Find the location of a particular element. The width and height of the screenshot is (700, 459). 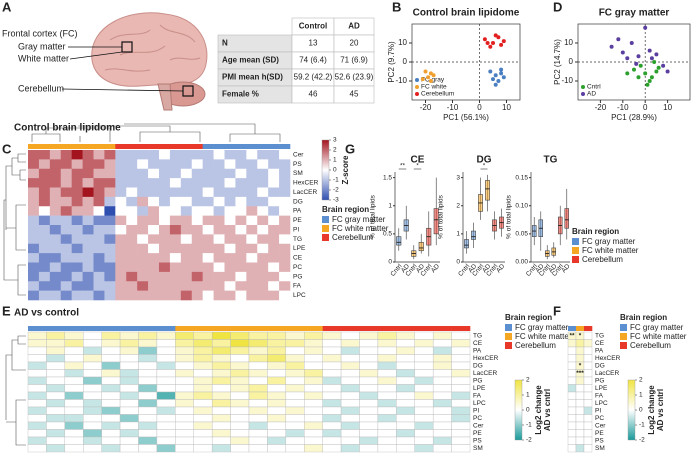

significance-label: * is located at coordinates (484, 166).